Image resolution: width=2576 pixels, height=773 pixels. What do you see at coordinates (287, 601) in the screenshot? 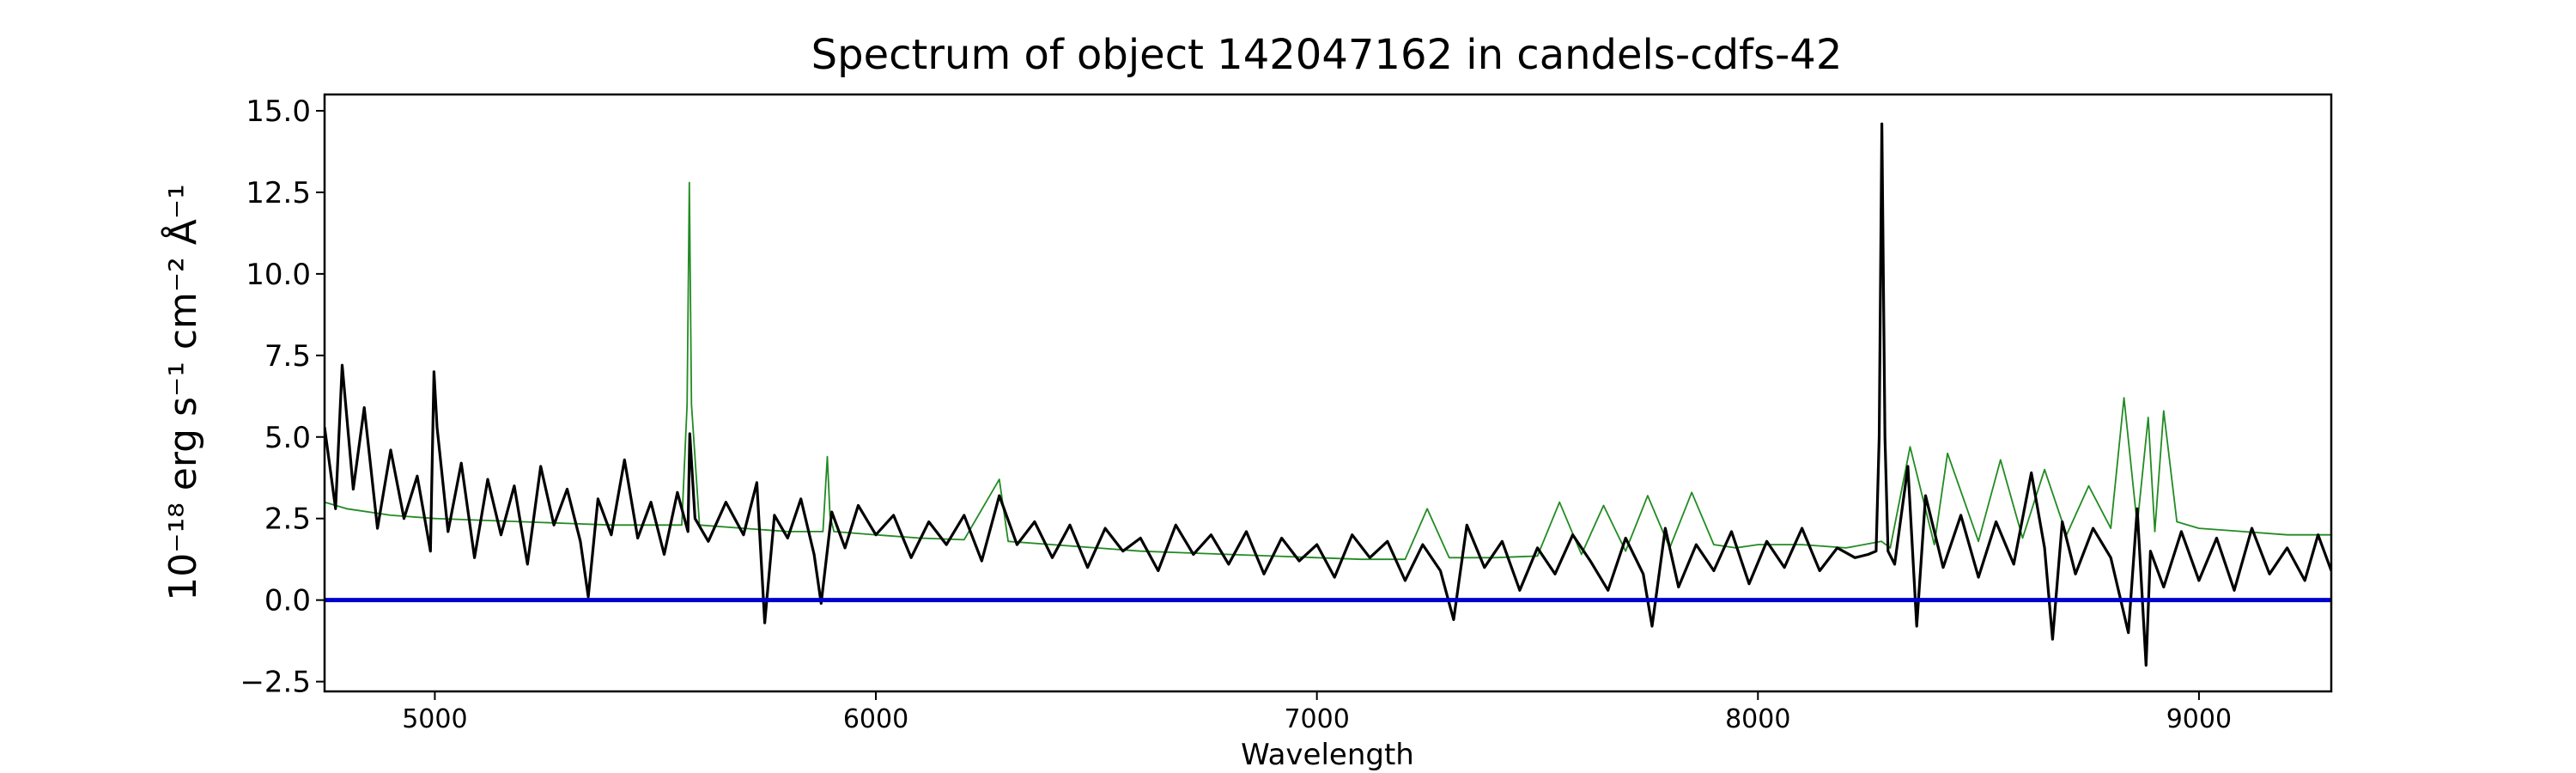
I see `y-tick-label: 0.0` at bounding box center [287, 601].